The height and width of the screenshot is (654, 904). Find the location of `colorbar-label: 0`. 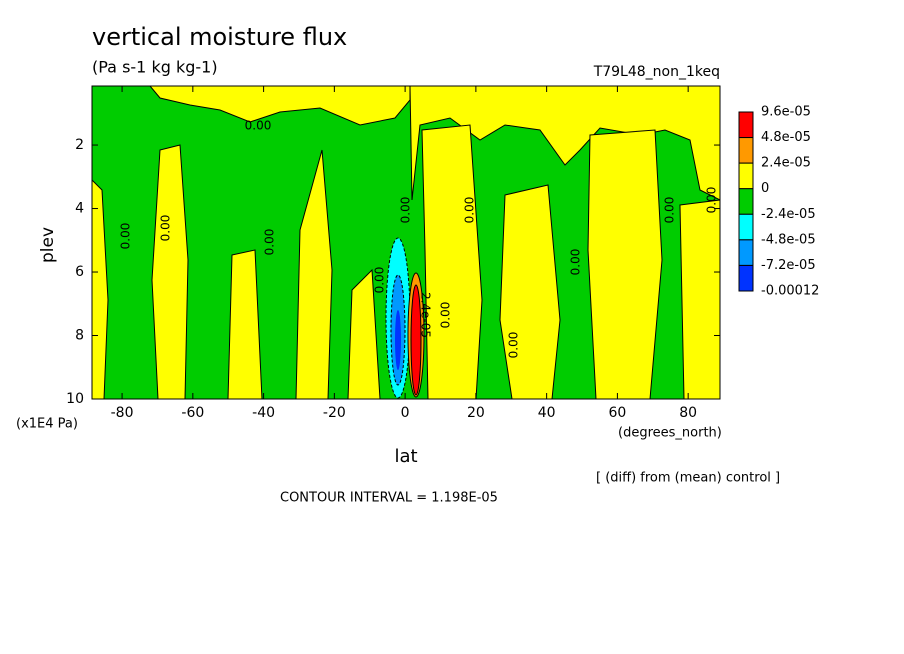

colorbar-label: 0 is located at coordinates (765, 188).